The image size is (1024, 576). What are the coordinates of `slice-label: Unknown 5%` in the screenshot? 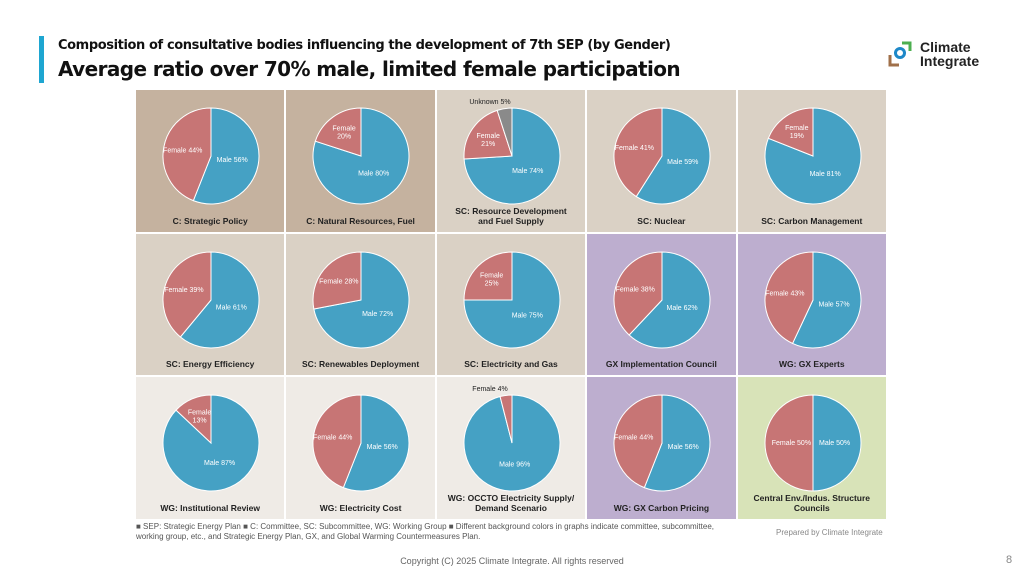 It's located at (489, 102).